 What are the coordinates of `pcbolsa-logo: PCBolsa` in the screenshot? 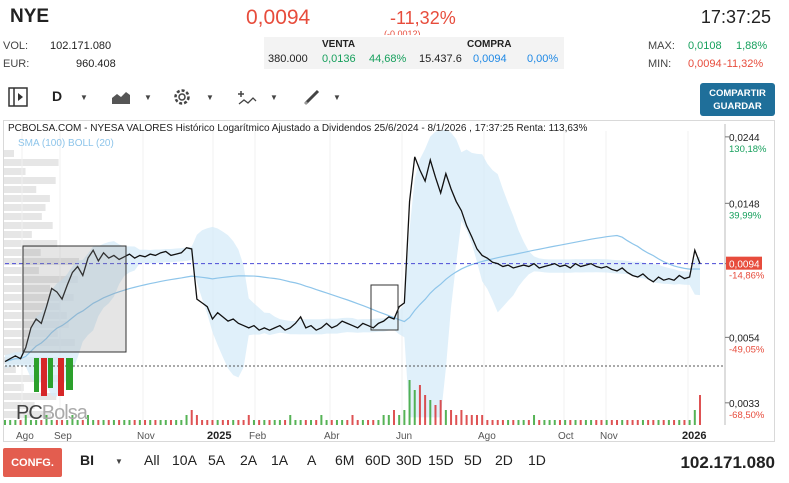 It's located at (52, 413).